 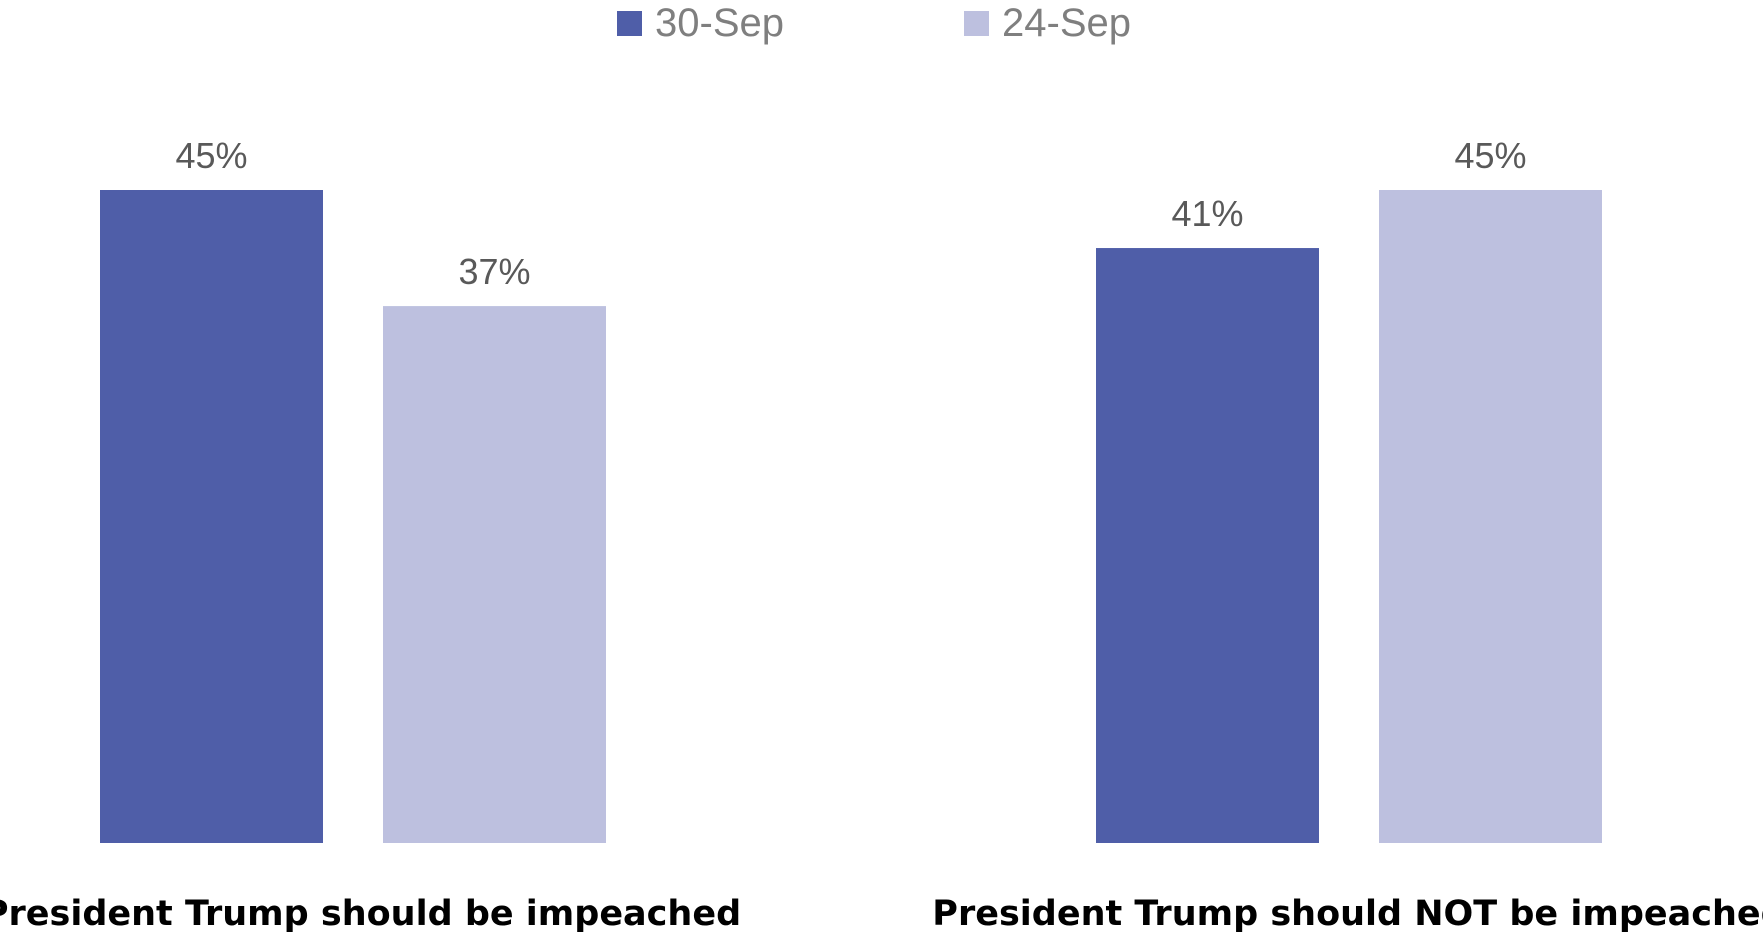 What do you see at coordinates (1347, 914) in the screenshot?
I see `category-label-1: President Trump should NOT be impeached` at bounding box center [1347, 914].